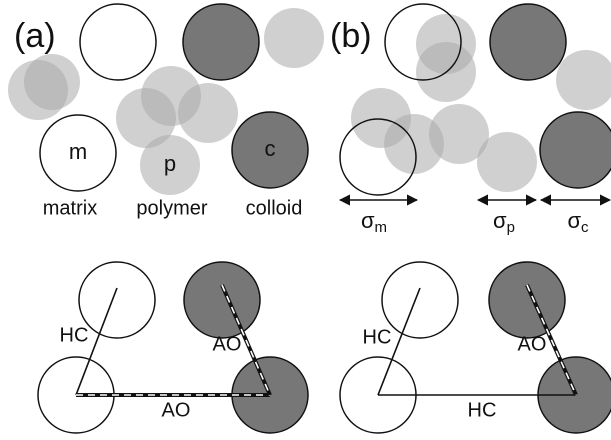  I want to click on species-name: polymer, so click(171, 208).